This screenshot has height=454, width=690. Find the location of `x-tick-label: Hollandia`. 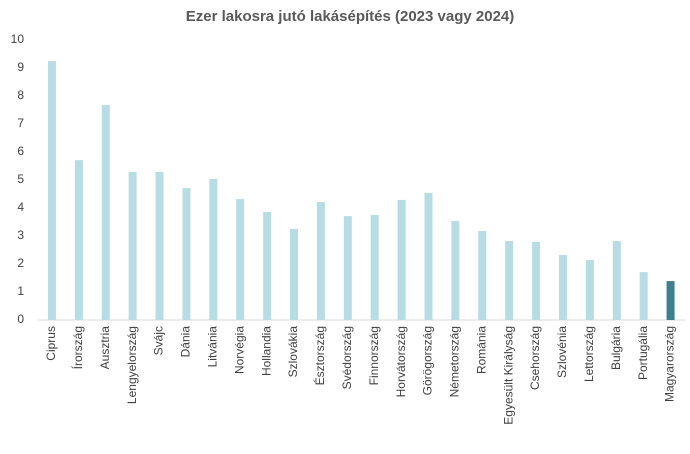

x-tick-label: Hollandia is located at coordinates (266, 351).